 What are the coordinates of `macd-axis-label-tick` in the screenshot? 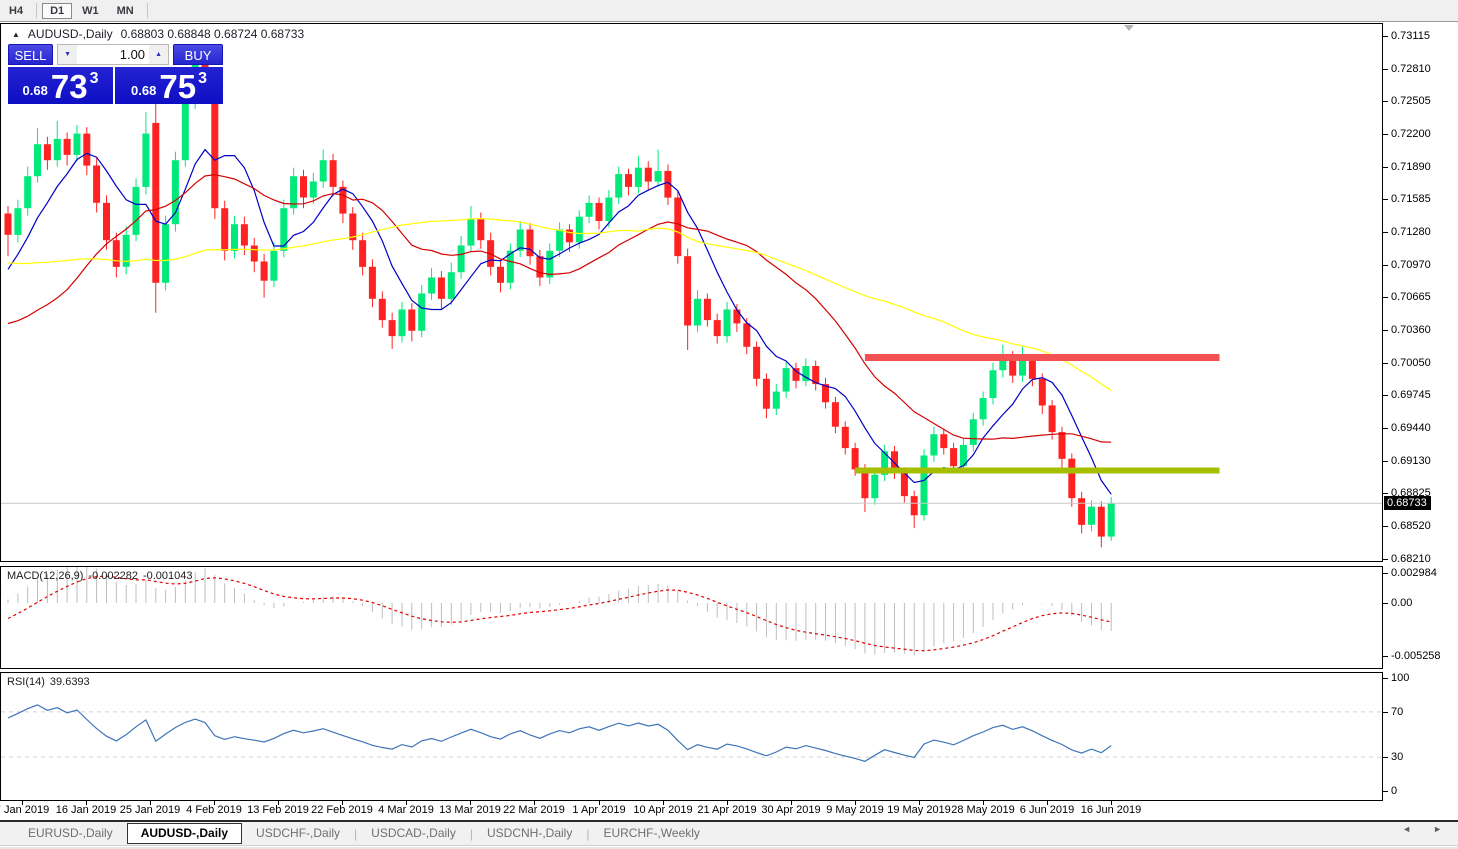 It's located at (1385, 656).